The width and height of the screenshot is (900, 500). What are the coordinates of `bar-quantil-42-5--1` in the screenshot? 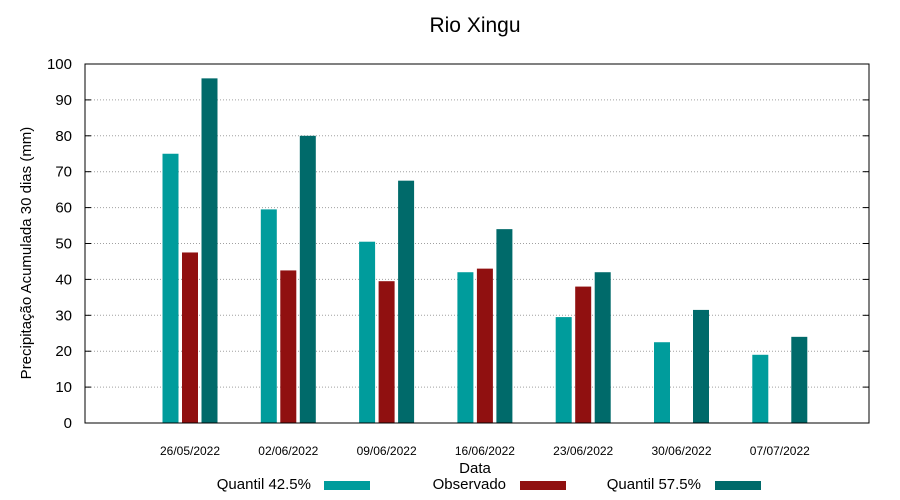 It's located at (268, 316).